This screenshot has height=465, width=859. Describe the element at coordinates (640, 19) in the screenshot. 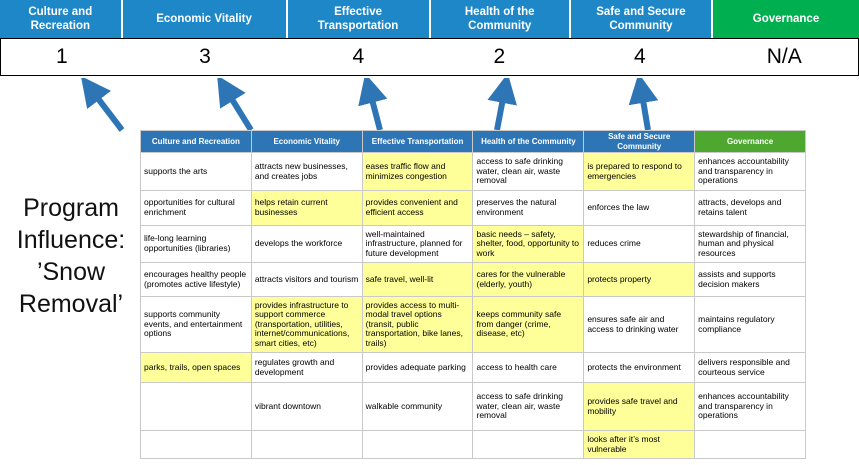

I see `summary-header-safe-and-secure-community: Safe and Secure Community` at that location.